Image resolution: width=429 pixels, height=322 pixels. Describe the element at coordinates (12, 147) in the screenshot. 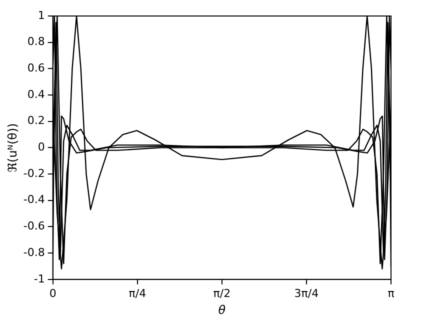

I see `y-axis-title: ℜ(uᴺ(θ))` at that location.